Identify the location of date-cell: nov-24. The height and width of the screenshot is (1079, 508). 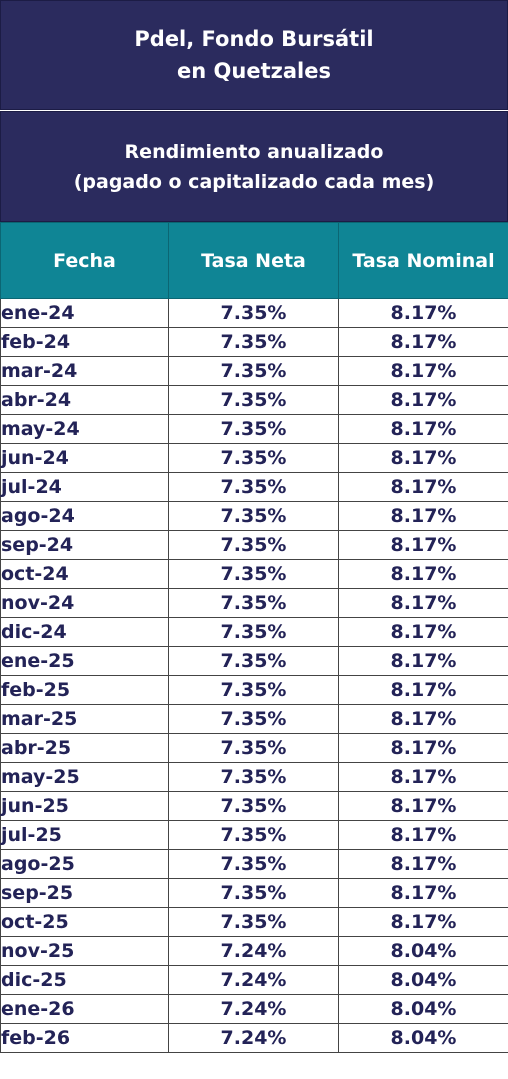
(84, 603).